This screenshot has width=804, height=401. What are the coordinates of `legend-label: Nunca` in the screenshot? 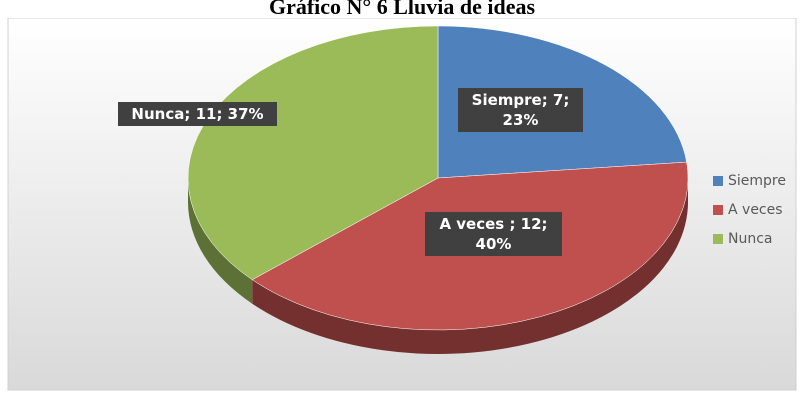 It's located at (750, 239).